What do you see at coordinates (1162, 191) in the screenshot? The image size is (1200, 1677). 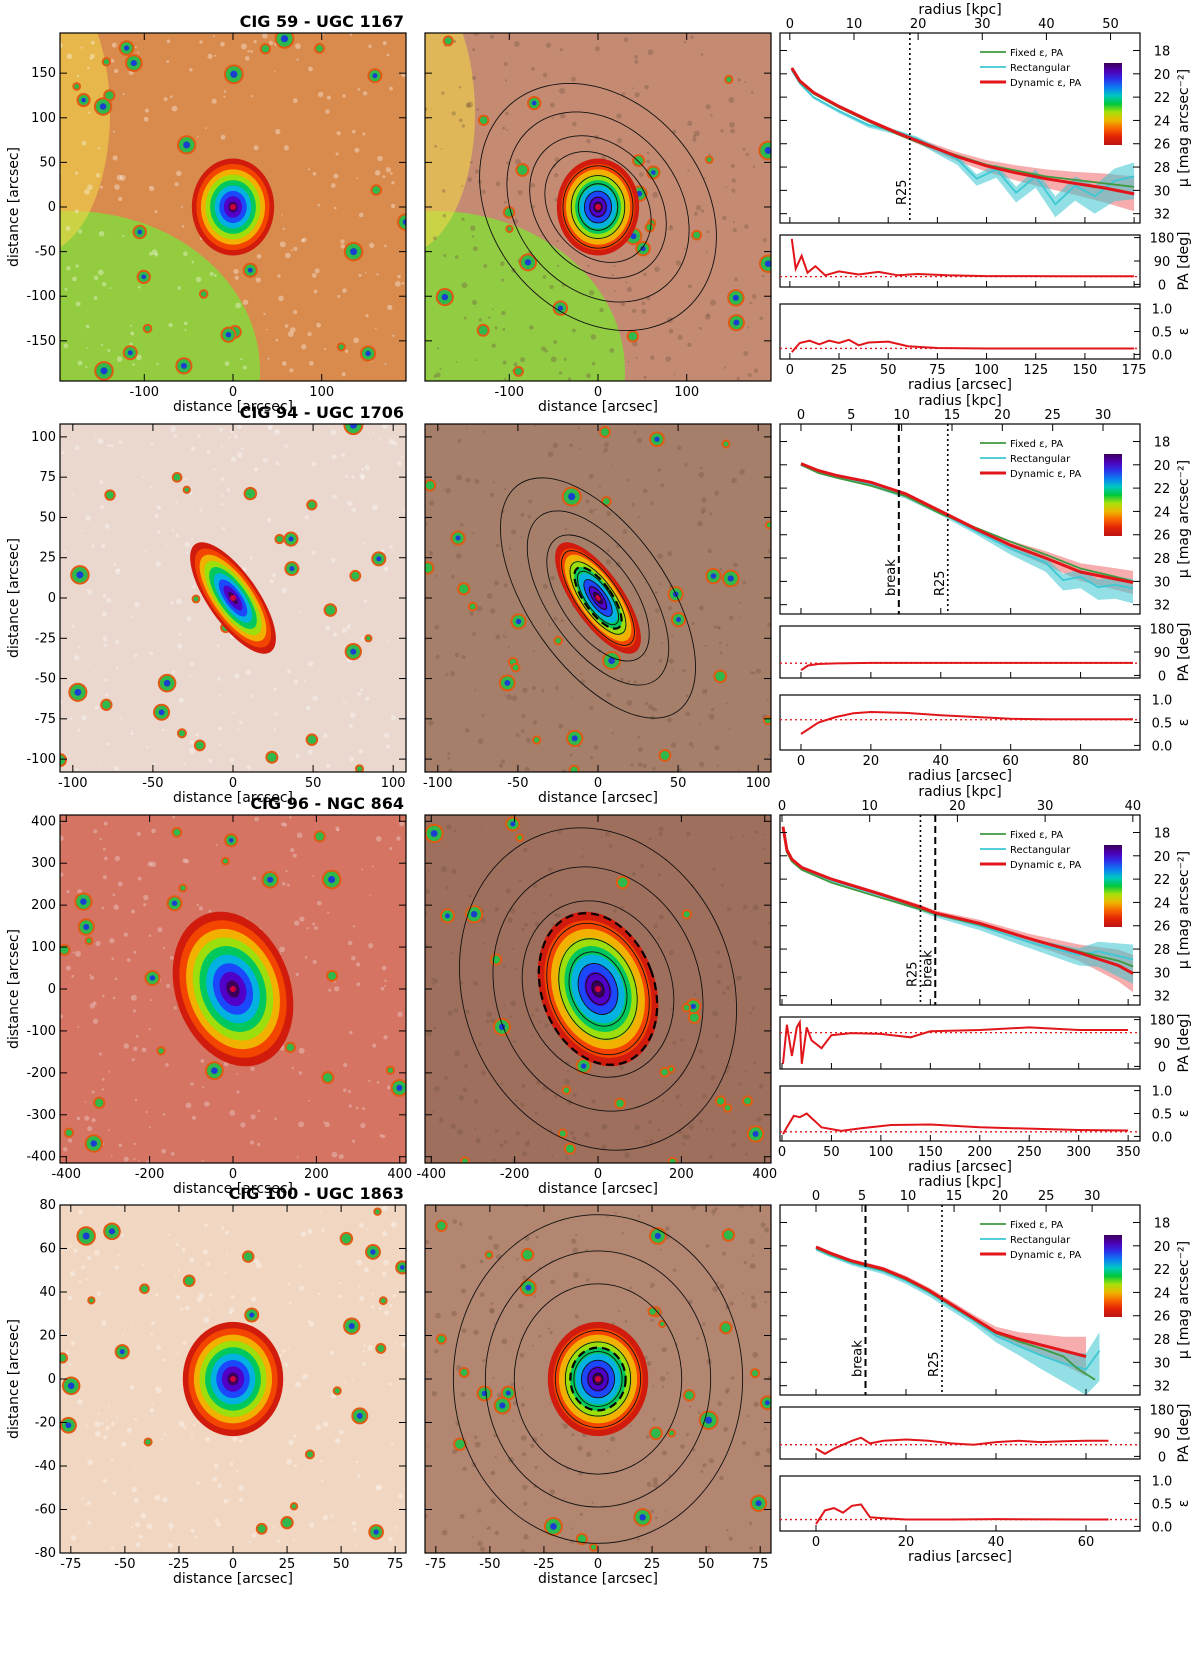 I see `mu-tick-label: 30` at bounding box center [1162, 191].